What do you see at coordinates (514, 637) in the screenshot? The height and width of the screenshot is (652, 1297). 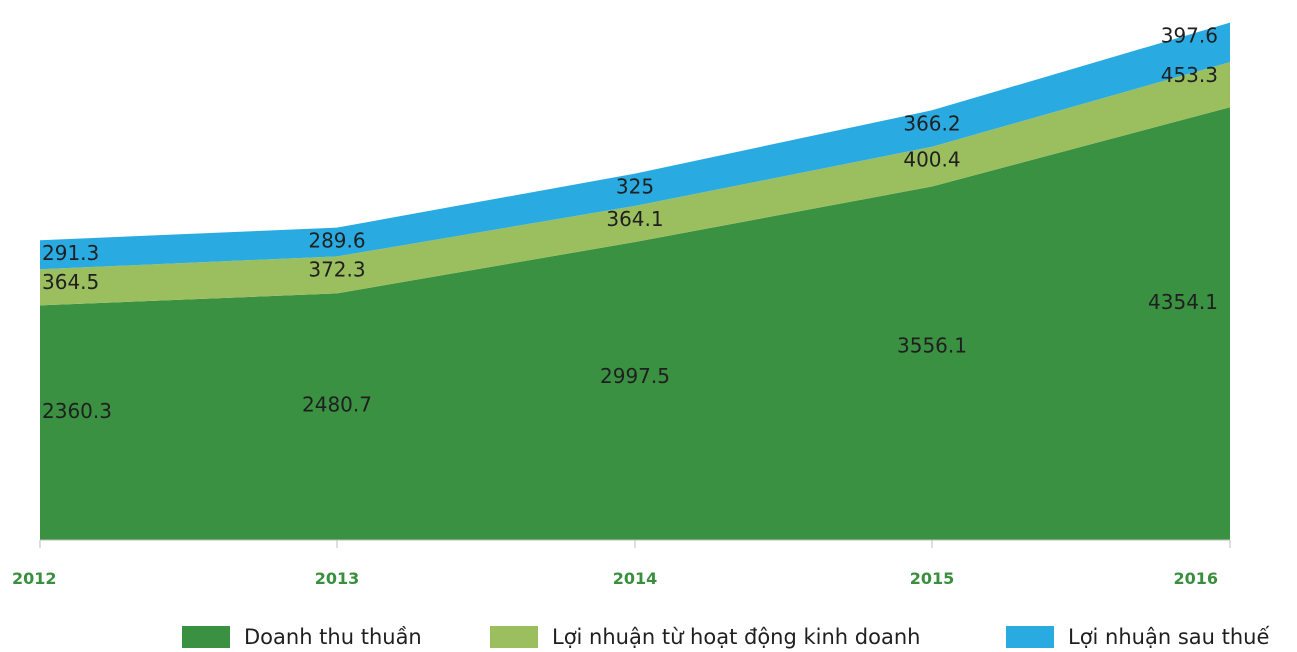 I see `legend-swatch-loi-nhuan-hdkd` at bounding box center [514, 637].